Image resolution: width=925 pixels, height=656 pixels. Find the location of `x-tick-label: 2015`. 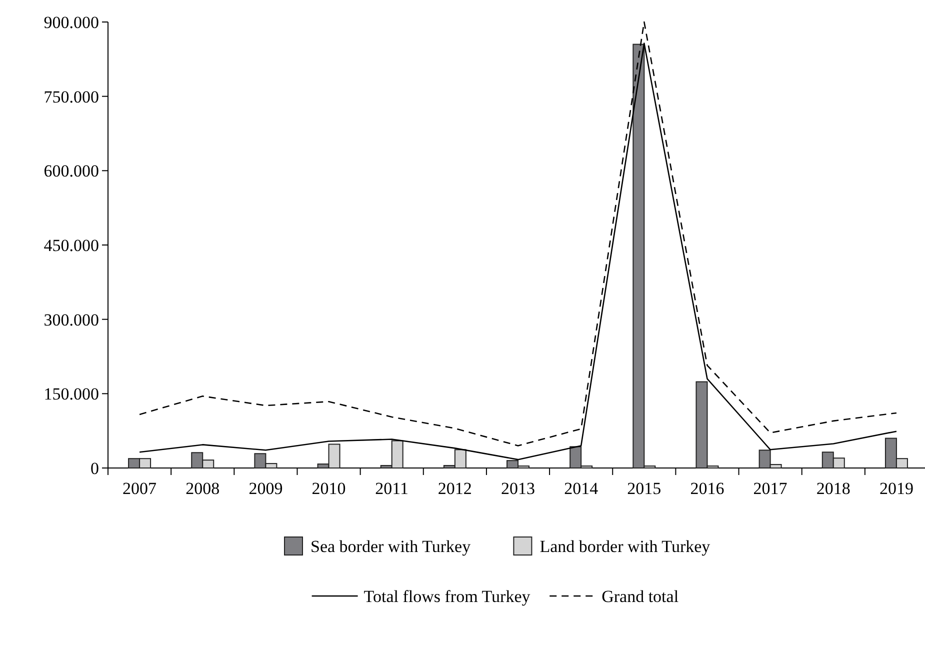

x-tick-label: 2015 is located at coordinates (644, 488).